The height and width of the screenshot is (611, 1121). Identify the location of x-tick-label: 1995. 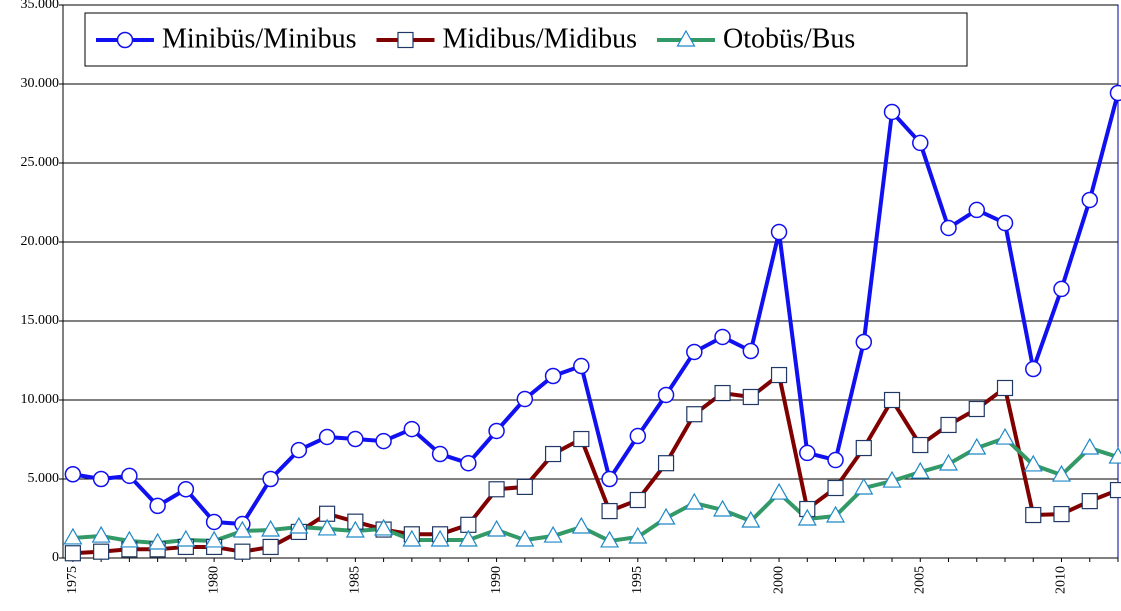
(637, 580).